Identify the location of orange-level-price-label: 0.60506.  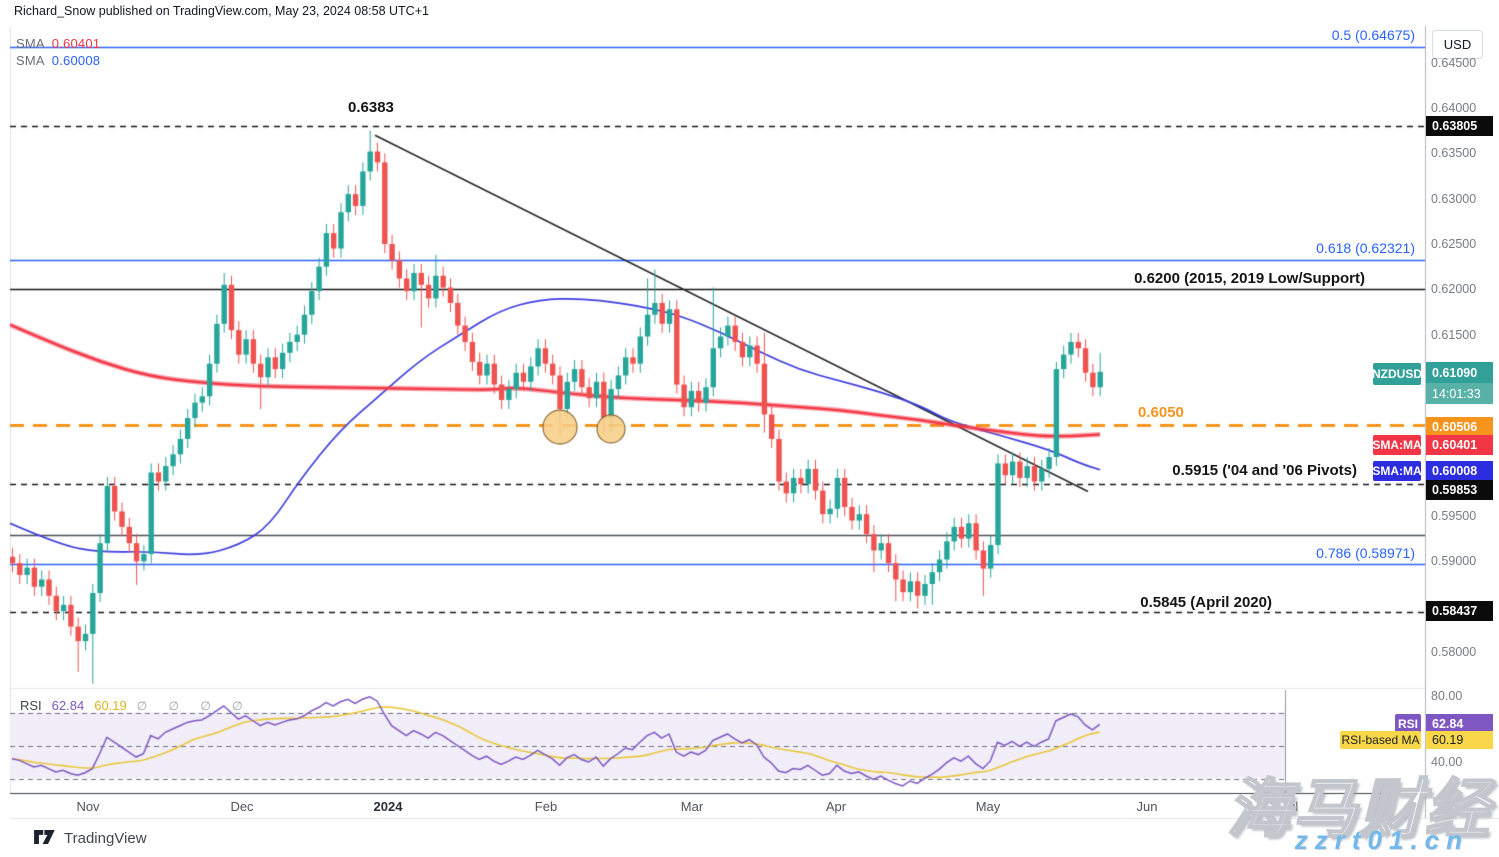
(1459, 427).